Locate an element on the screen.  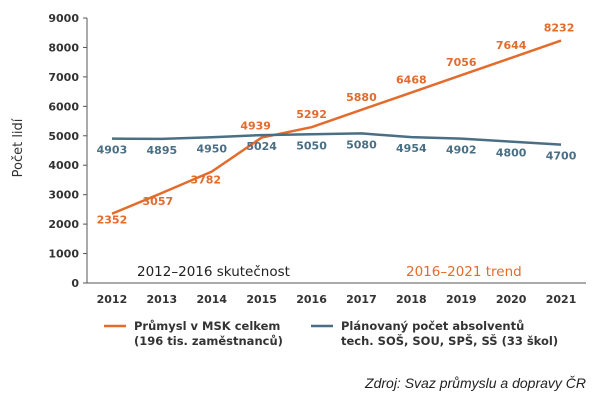
y-tick-label: 3000 is located at coordinates (63, 195).